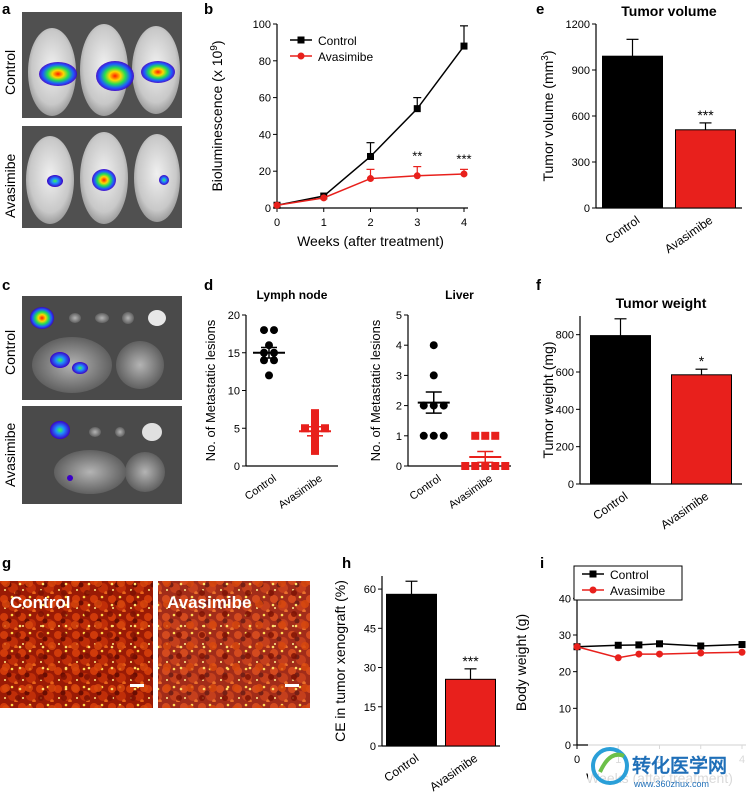  What do you see at coordinates (40, 602) in the screenshot?
I see `image-label-control: Control` at bounding box center [40, 602].